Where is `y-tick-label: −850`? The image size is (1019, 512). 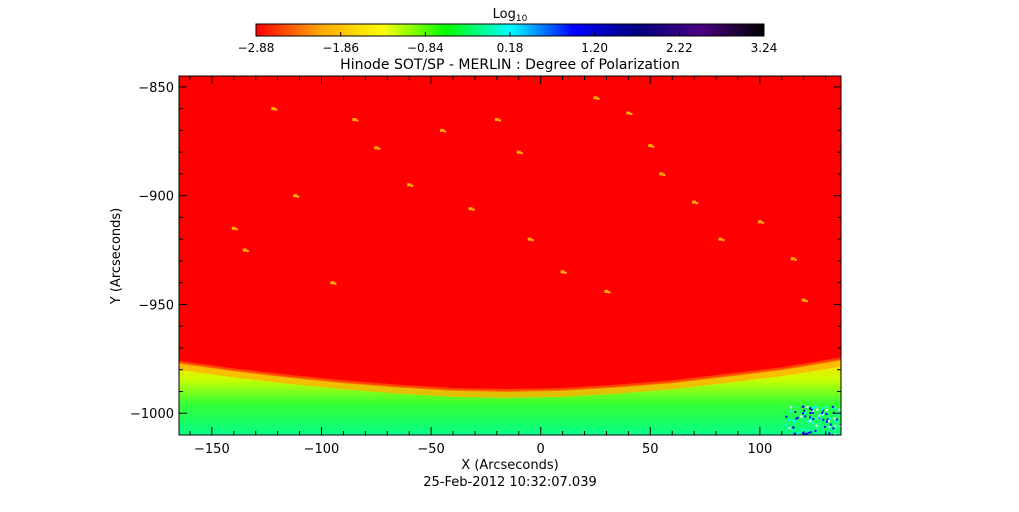
y-tick-label: −850 is located at coordinates (156, 88).